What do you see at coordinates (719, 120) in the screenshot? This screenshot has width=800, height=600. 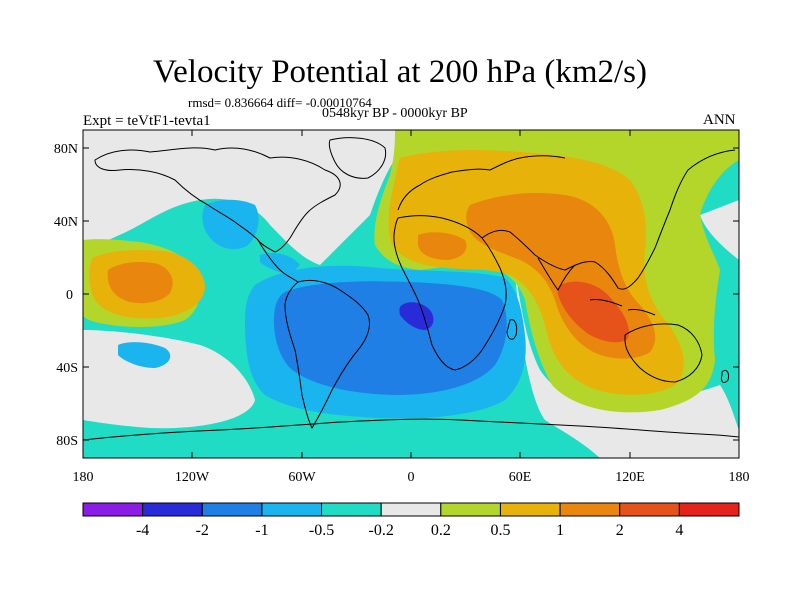 I see `season-label: ANN` at bounding box center [719, 120].